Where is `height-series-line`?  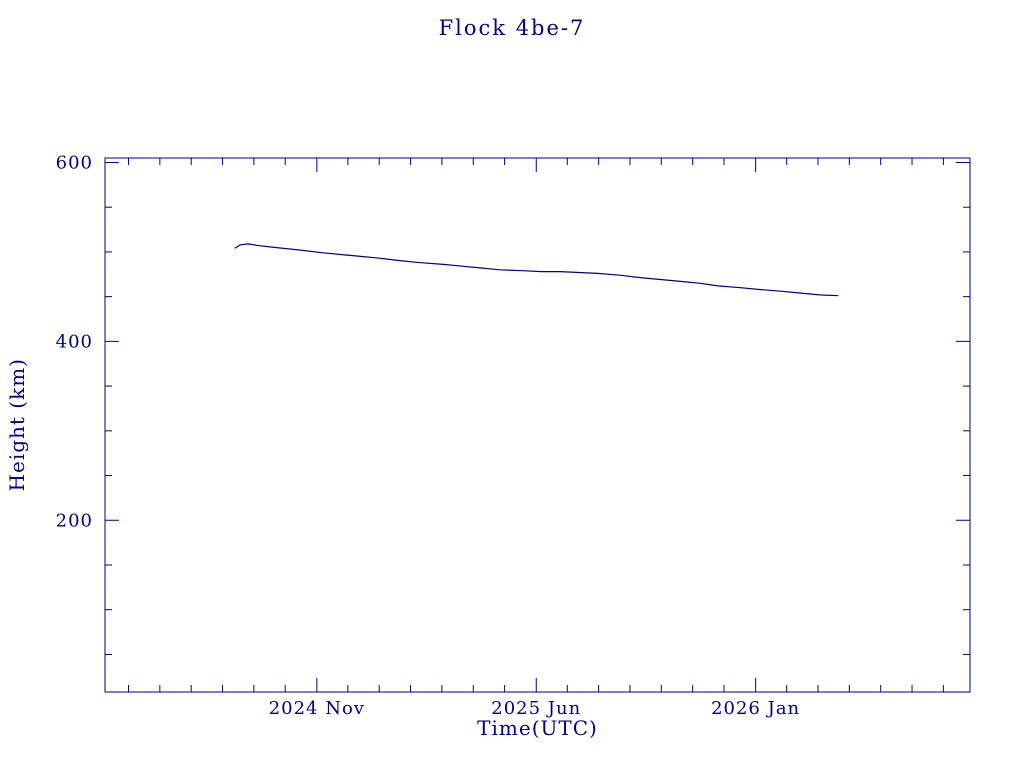
height-series-line is located at coordinates (536, 270).